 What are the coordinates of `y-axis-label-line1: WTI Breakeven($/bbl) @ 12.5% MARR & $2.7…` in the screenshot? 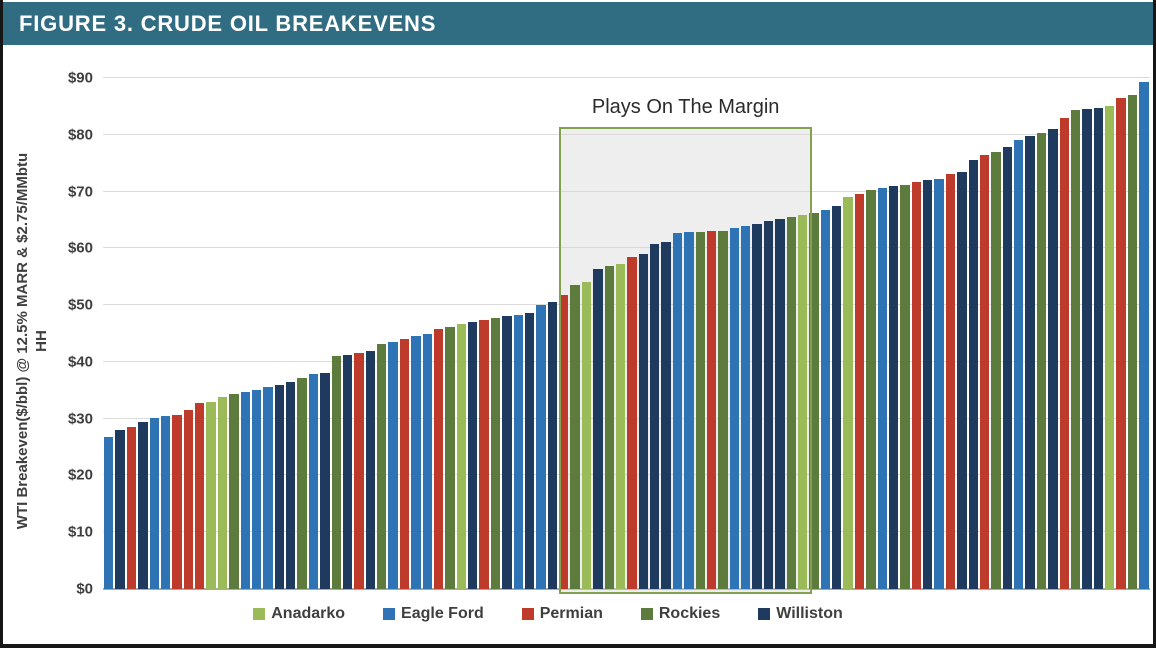 It's located at (22, 341).